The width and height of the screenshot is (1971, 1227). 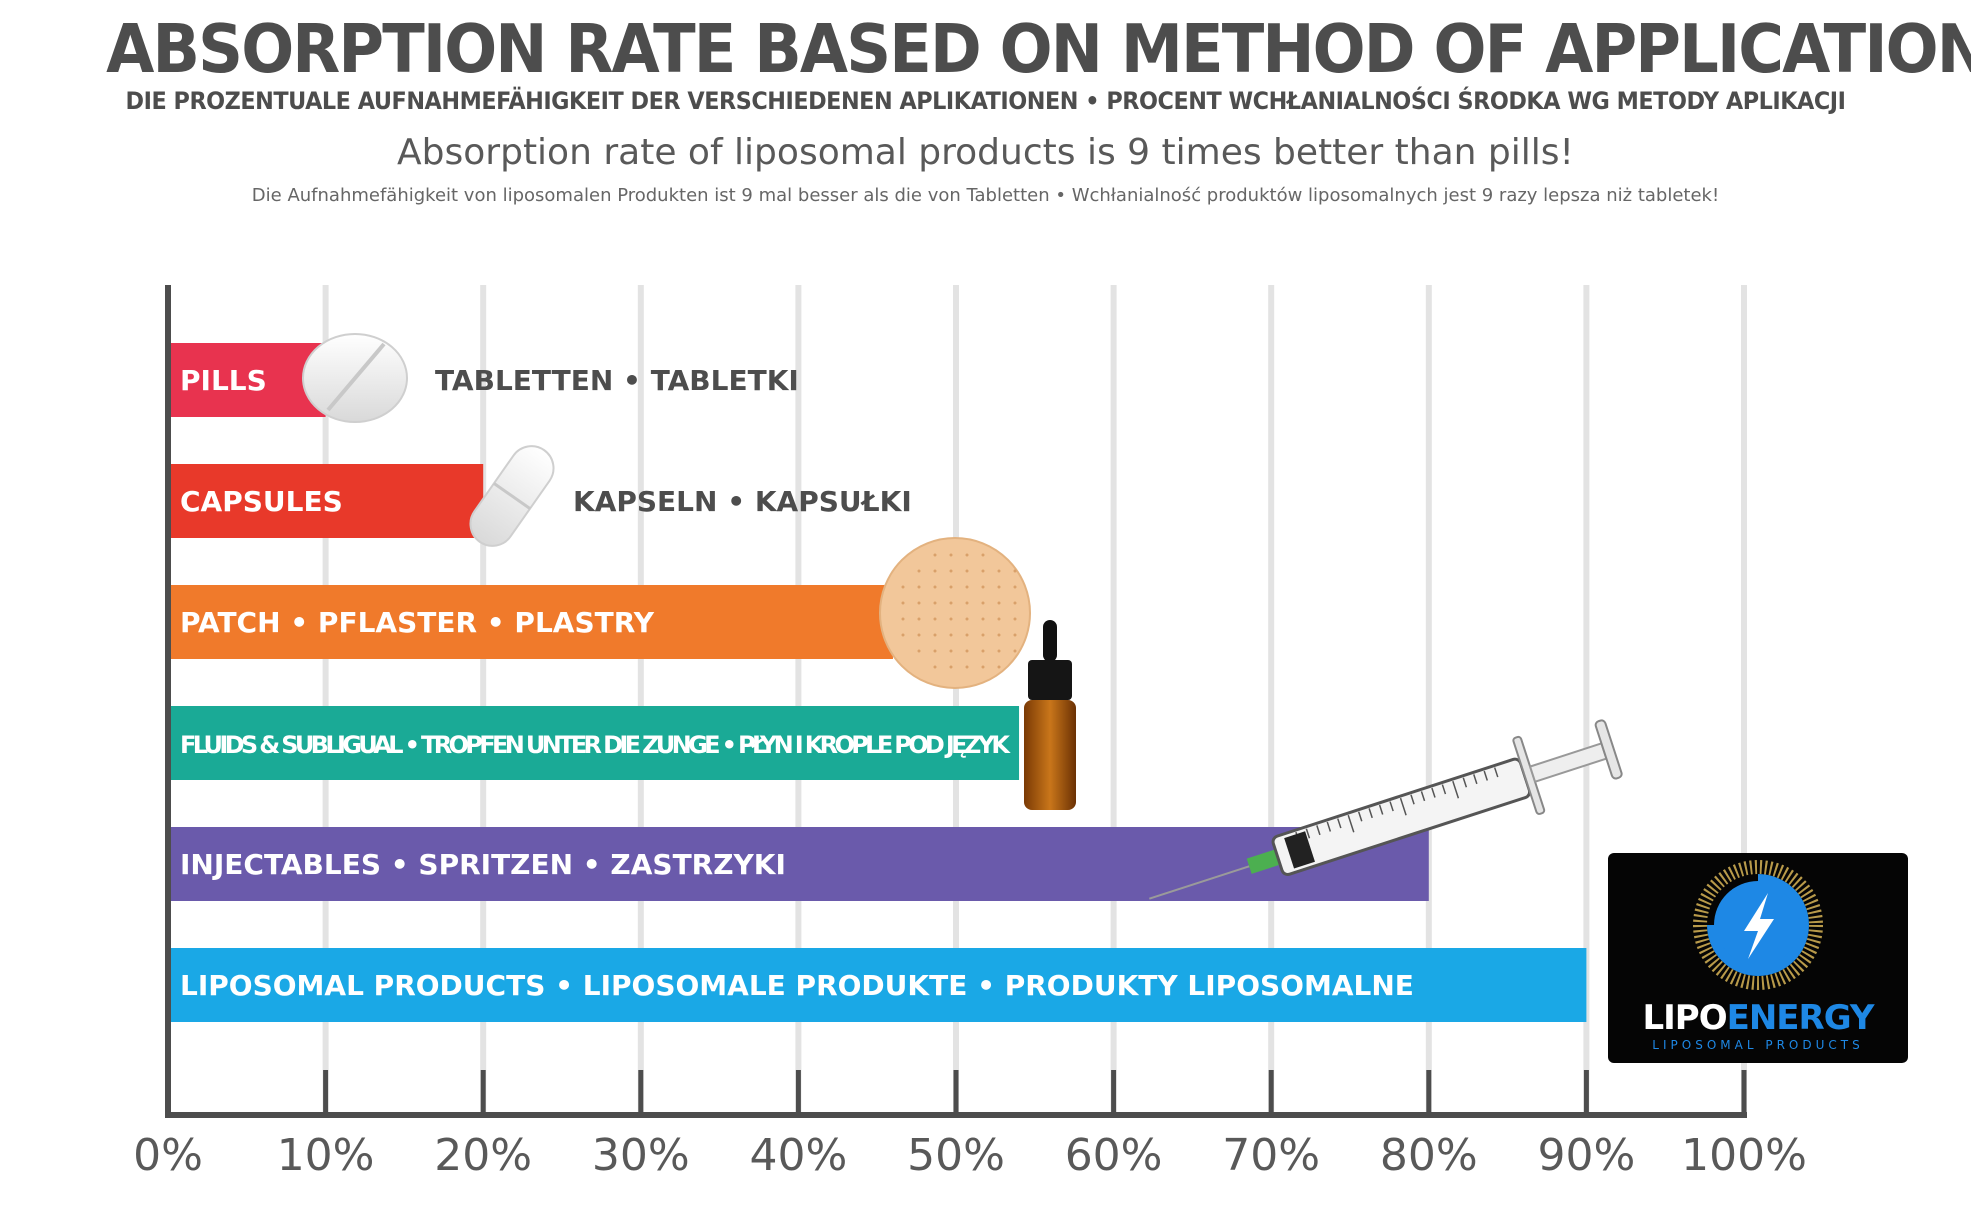 I want to click on x-tick-label: 20%, so click(x=483, y=1155).